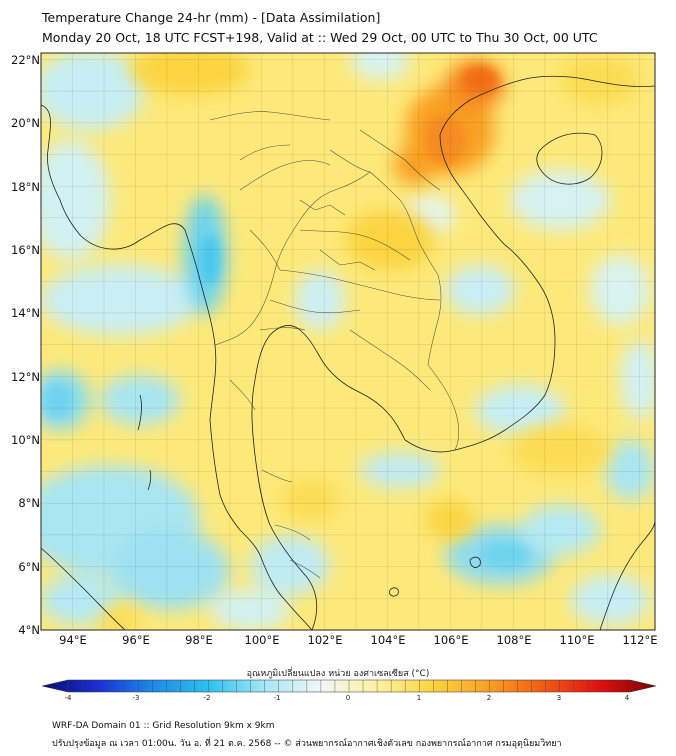 The height and width of the screenshot is (756, 676). Describe the element at coordinates (136, 698) in the screenshot. I see `colorbar-tick-m3: -3` at that location.